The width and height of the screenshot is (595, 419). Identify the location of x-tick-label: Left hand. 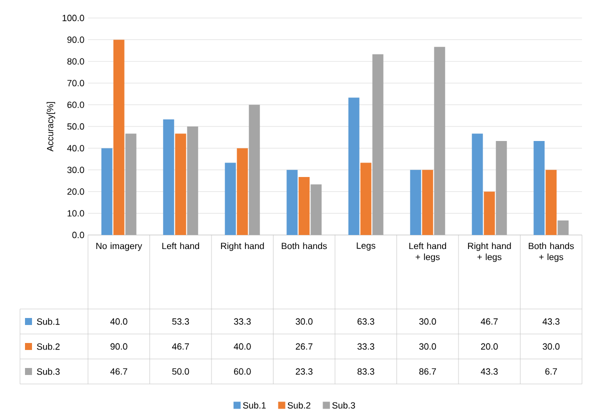
(181, 246).